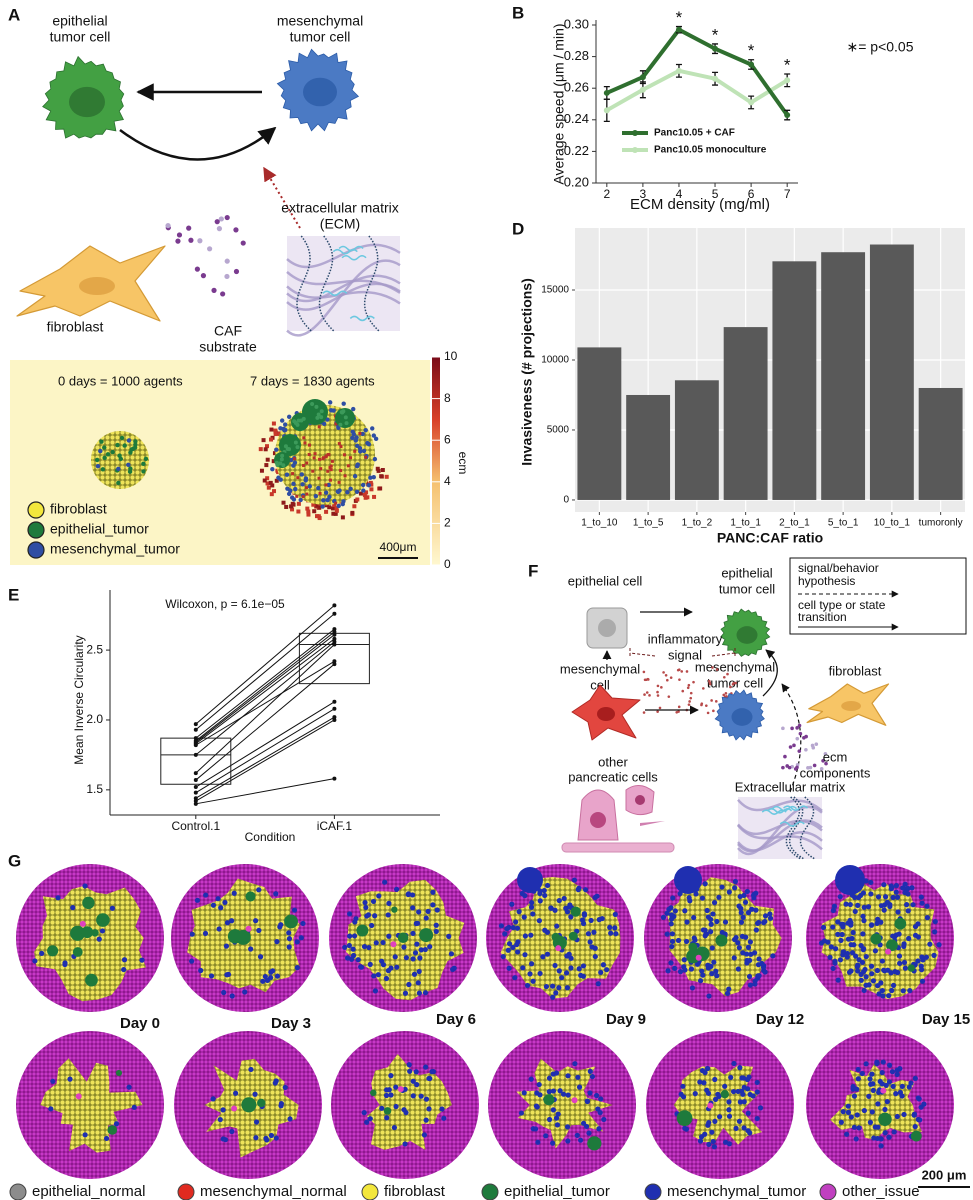  What do you see at coordinates (613, 761) in the screenshot?
I see `label: other` at bounding box center [613, 761].